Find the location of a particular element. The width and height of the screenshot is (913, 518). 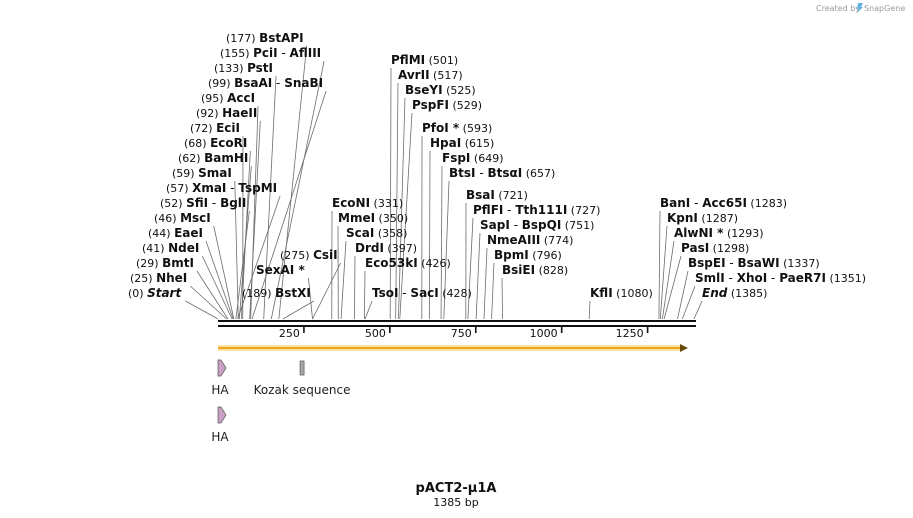

enzyme-position: (1337) is located at coordinates (800, 263).